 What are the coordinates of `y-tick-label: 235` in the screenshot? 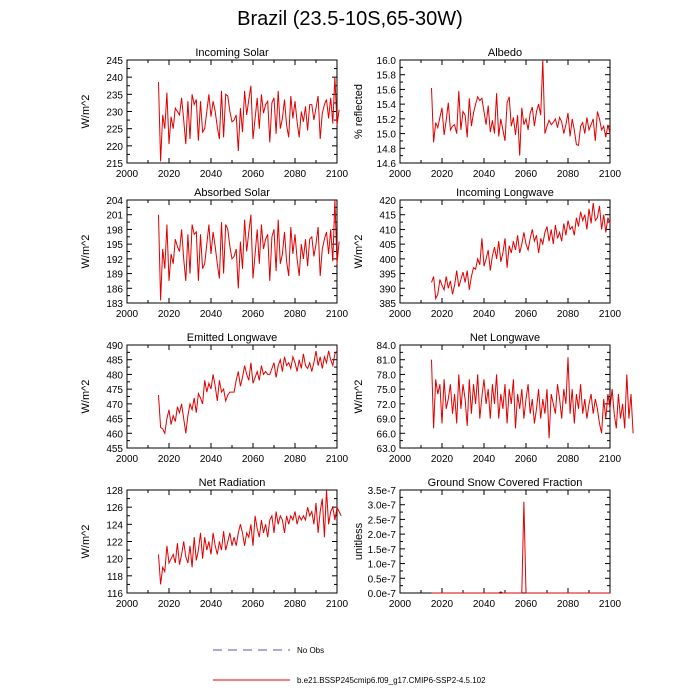 It's located at (114, 95).